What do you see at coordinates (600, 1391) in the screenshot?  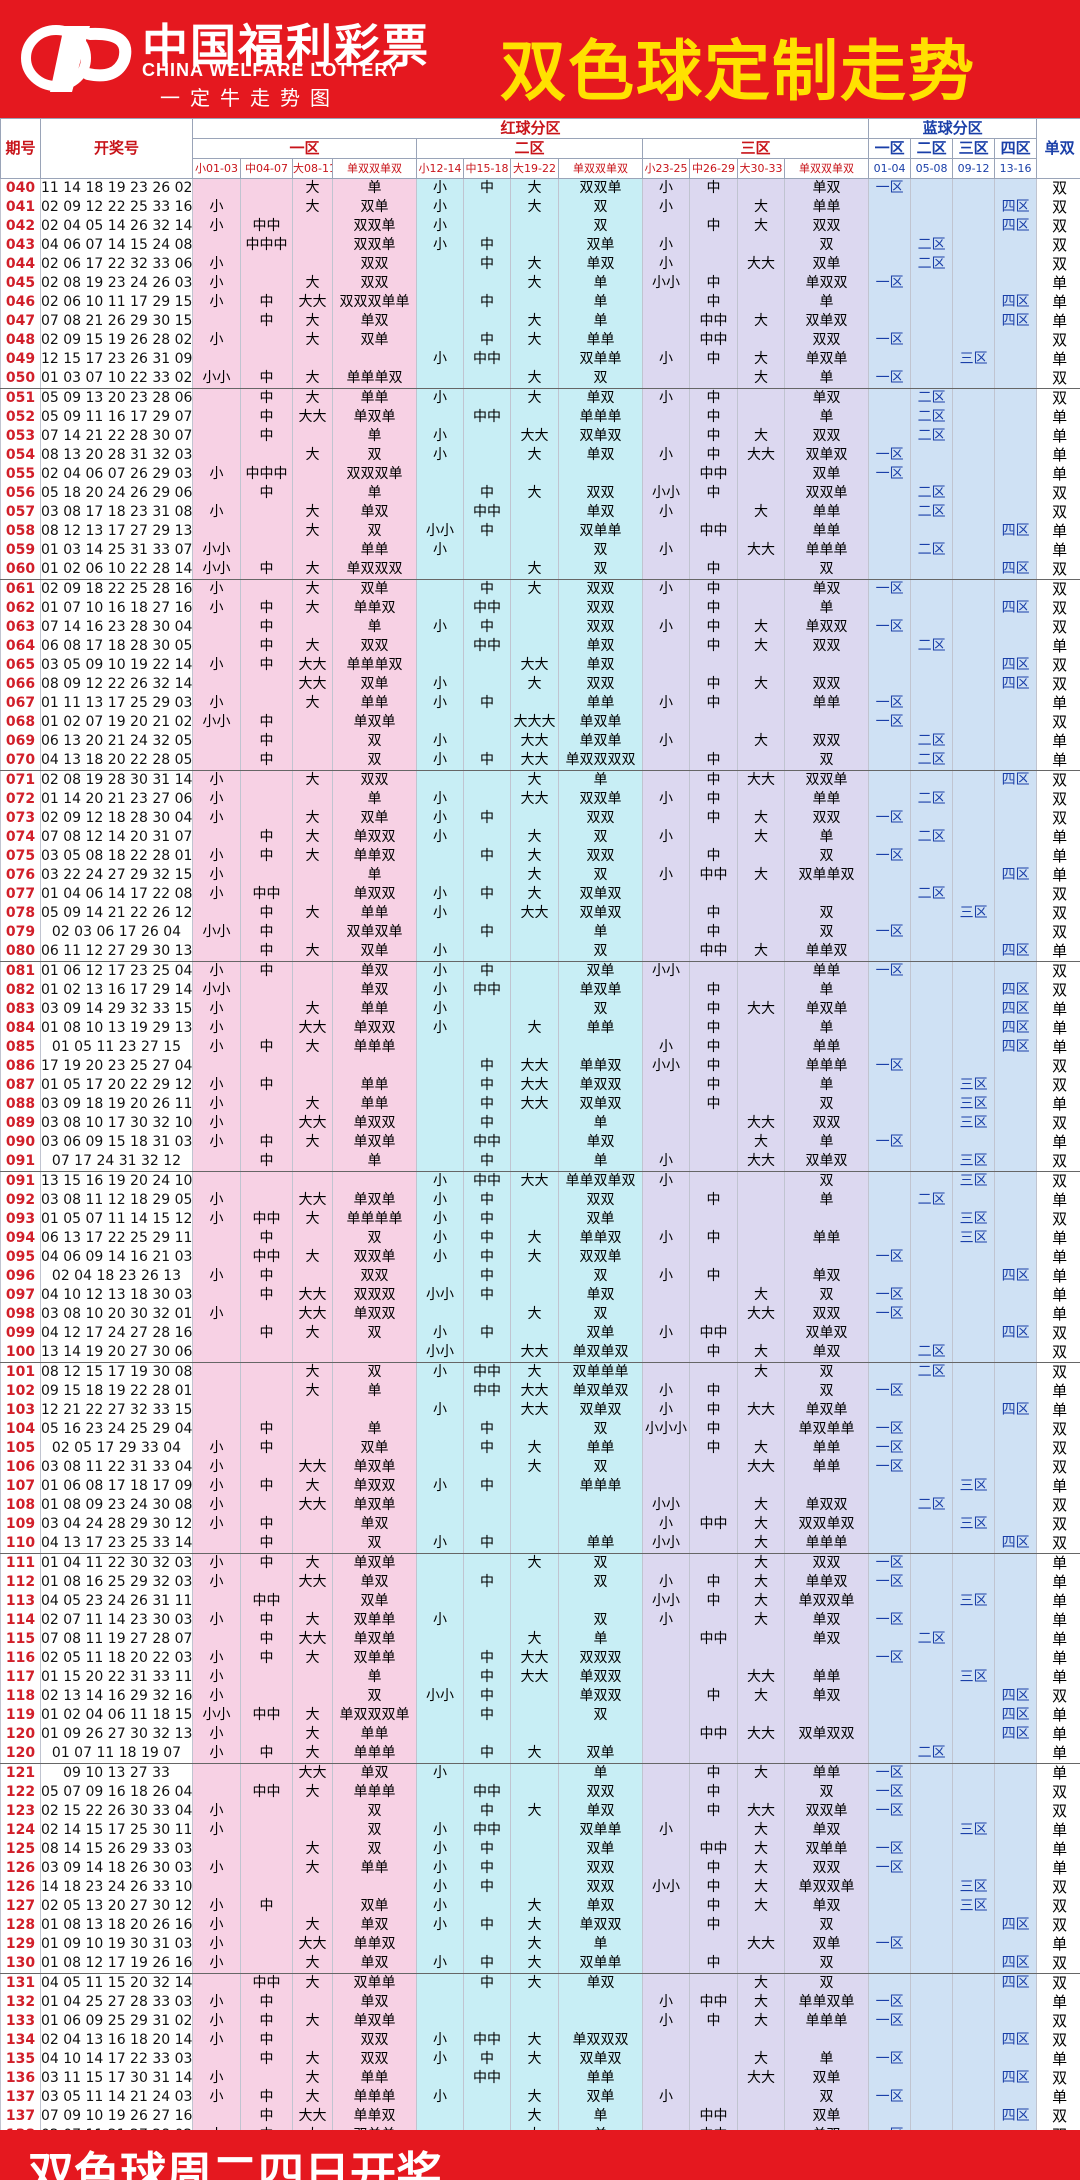 I see `zone2-oddeven-cell: 单双单双` at bounding box center [600, 1391].